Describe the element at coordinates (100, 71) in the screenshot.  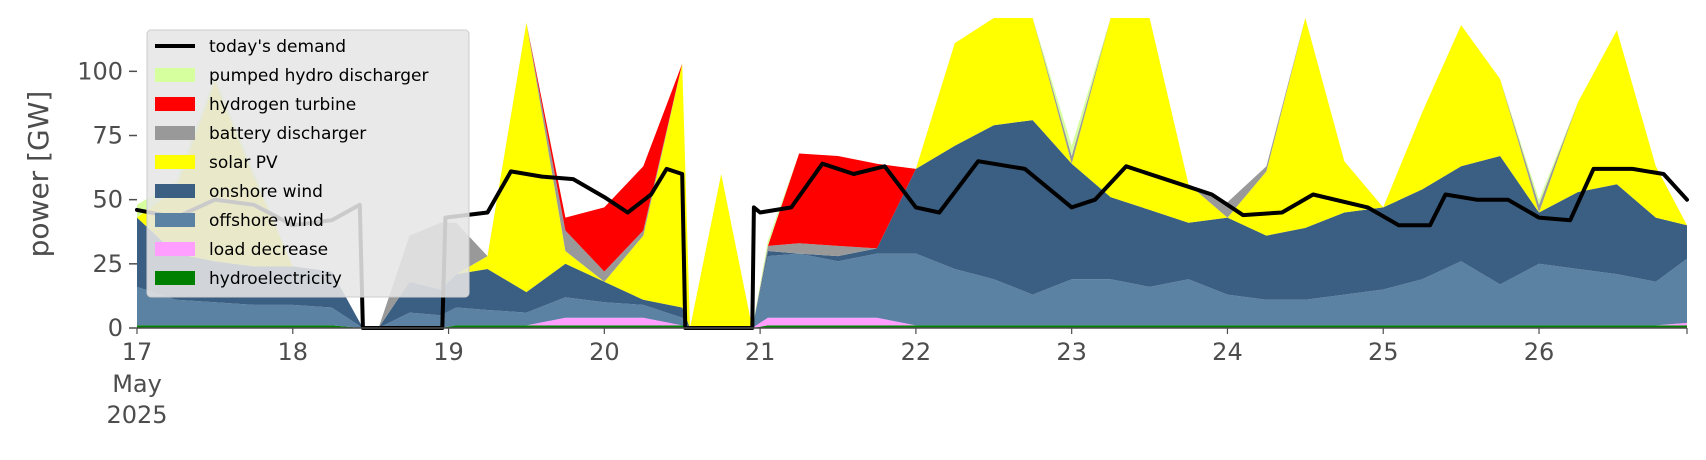
I see `y-tick-label-100: 100` at that location.